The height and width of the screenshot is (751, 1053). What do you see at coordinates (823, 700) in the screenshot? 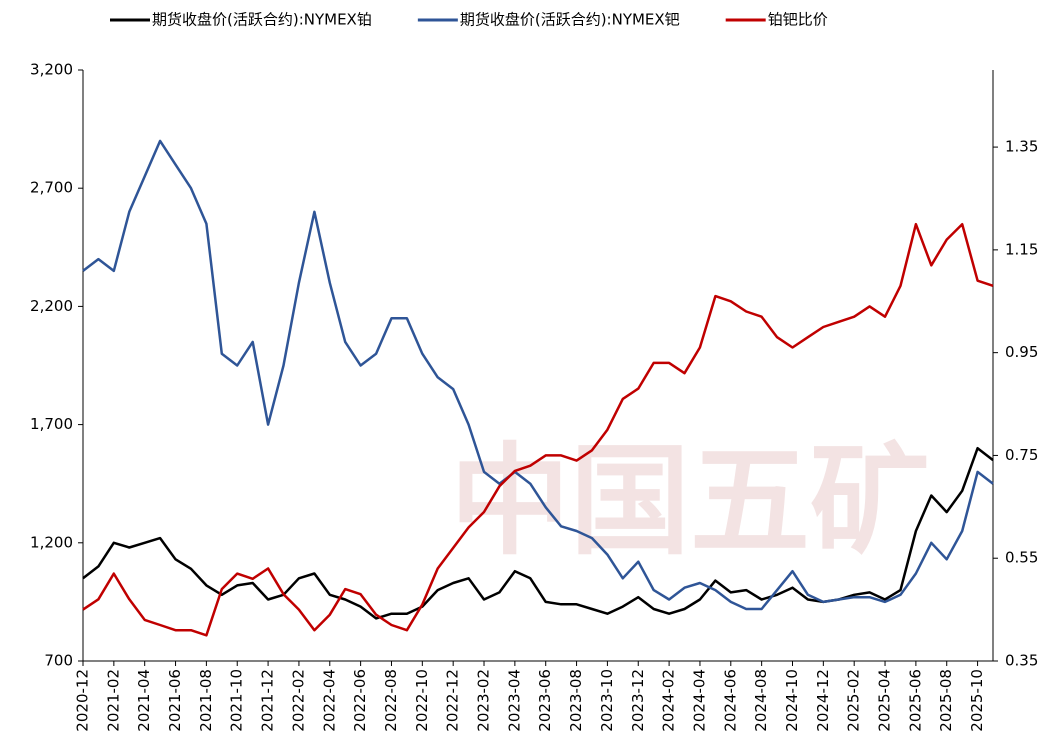
I see `x-tick-label: 2024-12` at bounding box center [823, 700].